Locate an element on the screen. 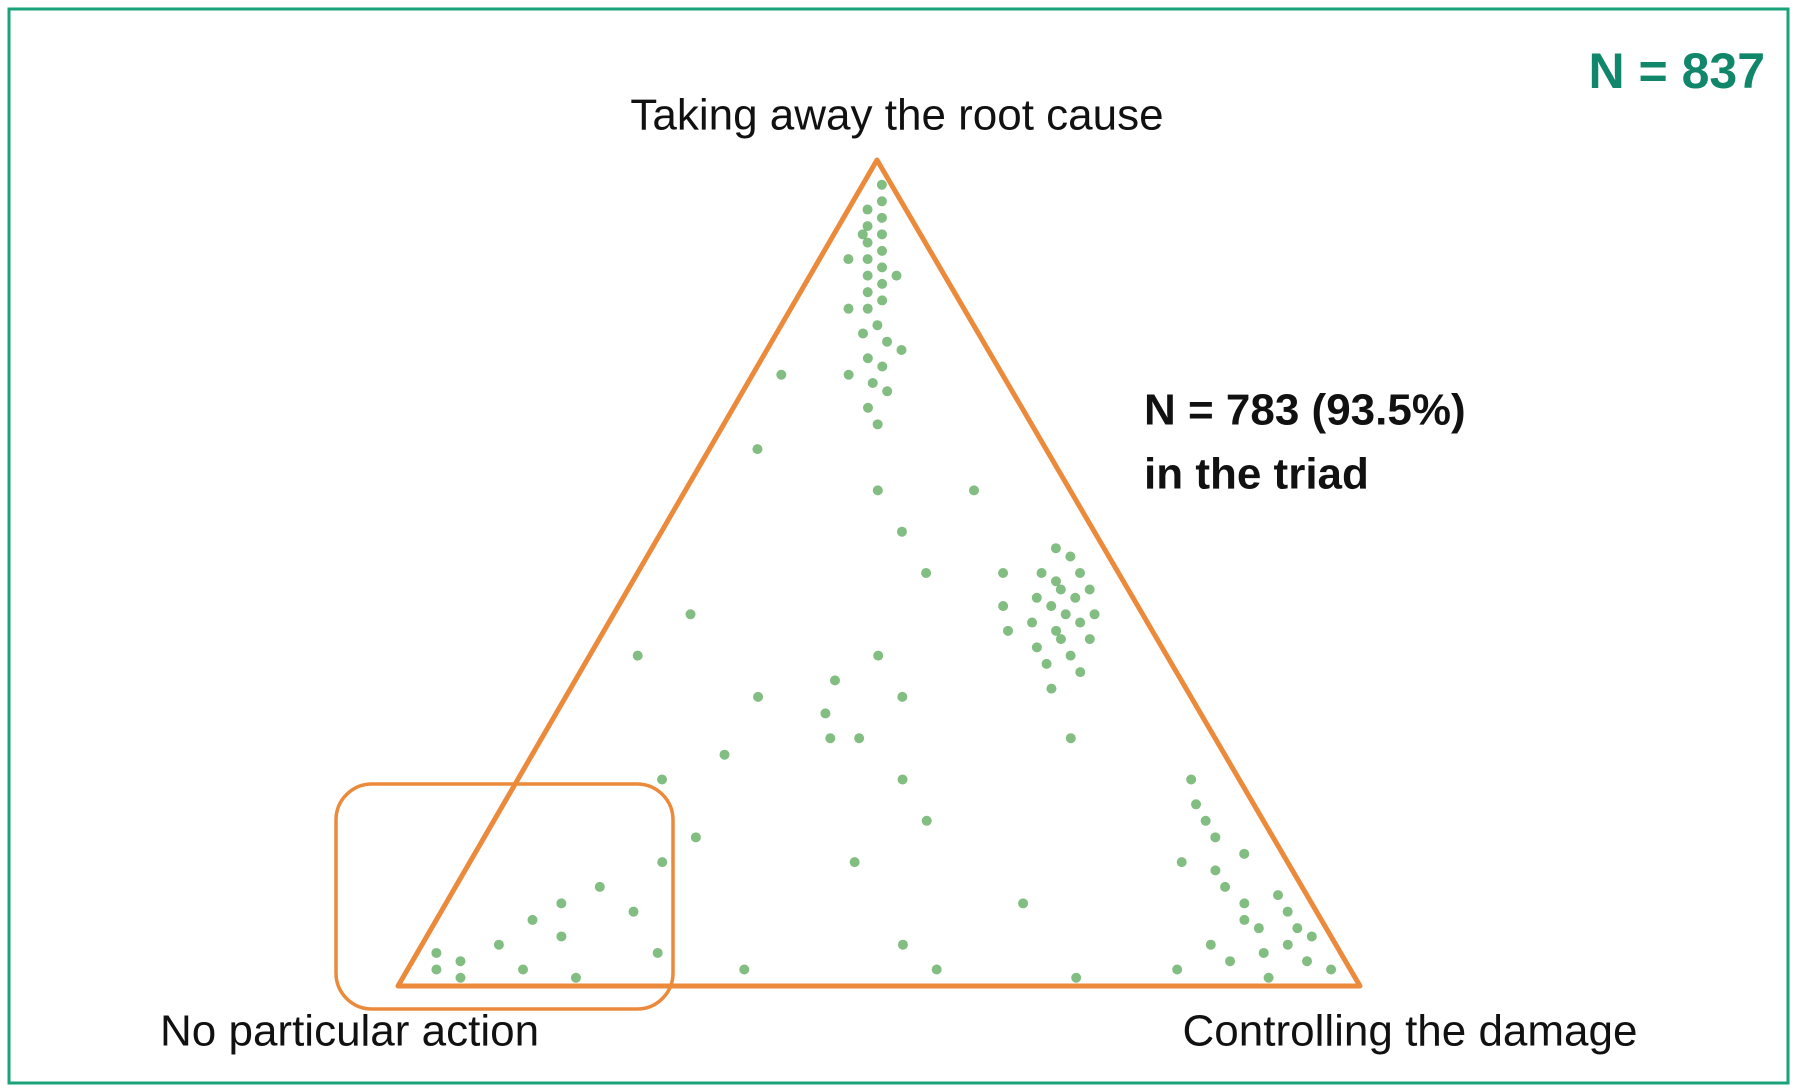 This screenshot has height=1092, width=1797. total-count: N = 837 is located at coordinates (1676, 71).